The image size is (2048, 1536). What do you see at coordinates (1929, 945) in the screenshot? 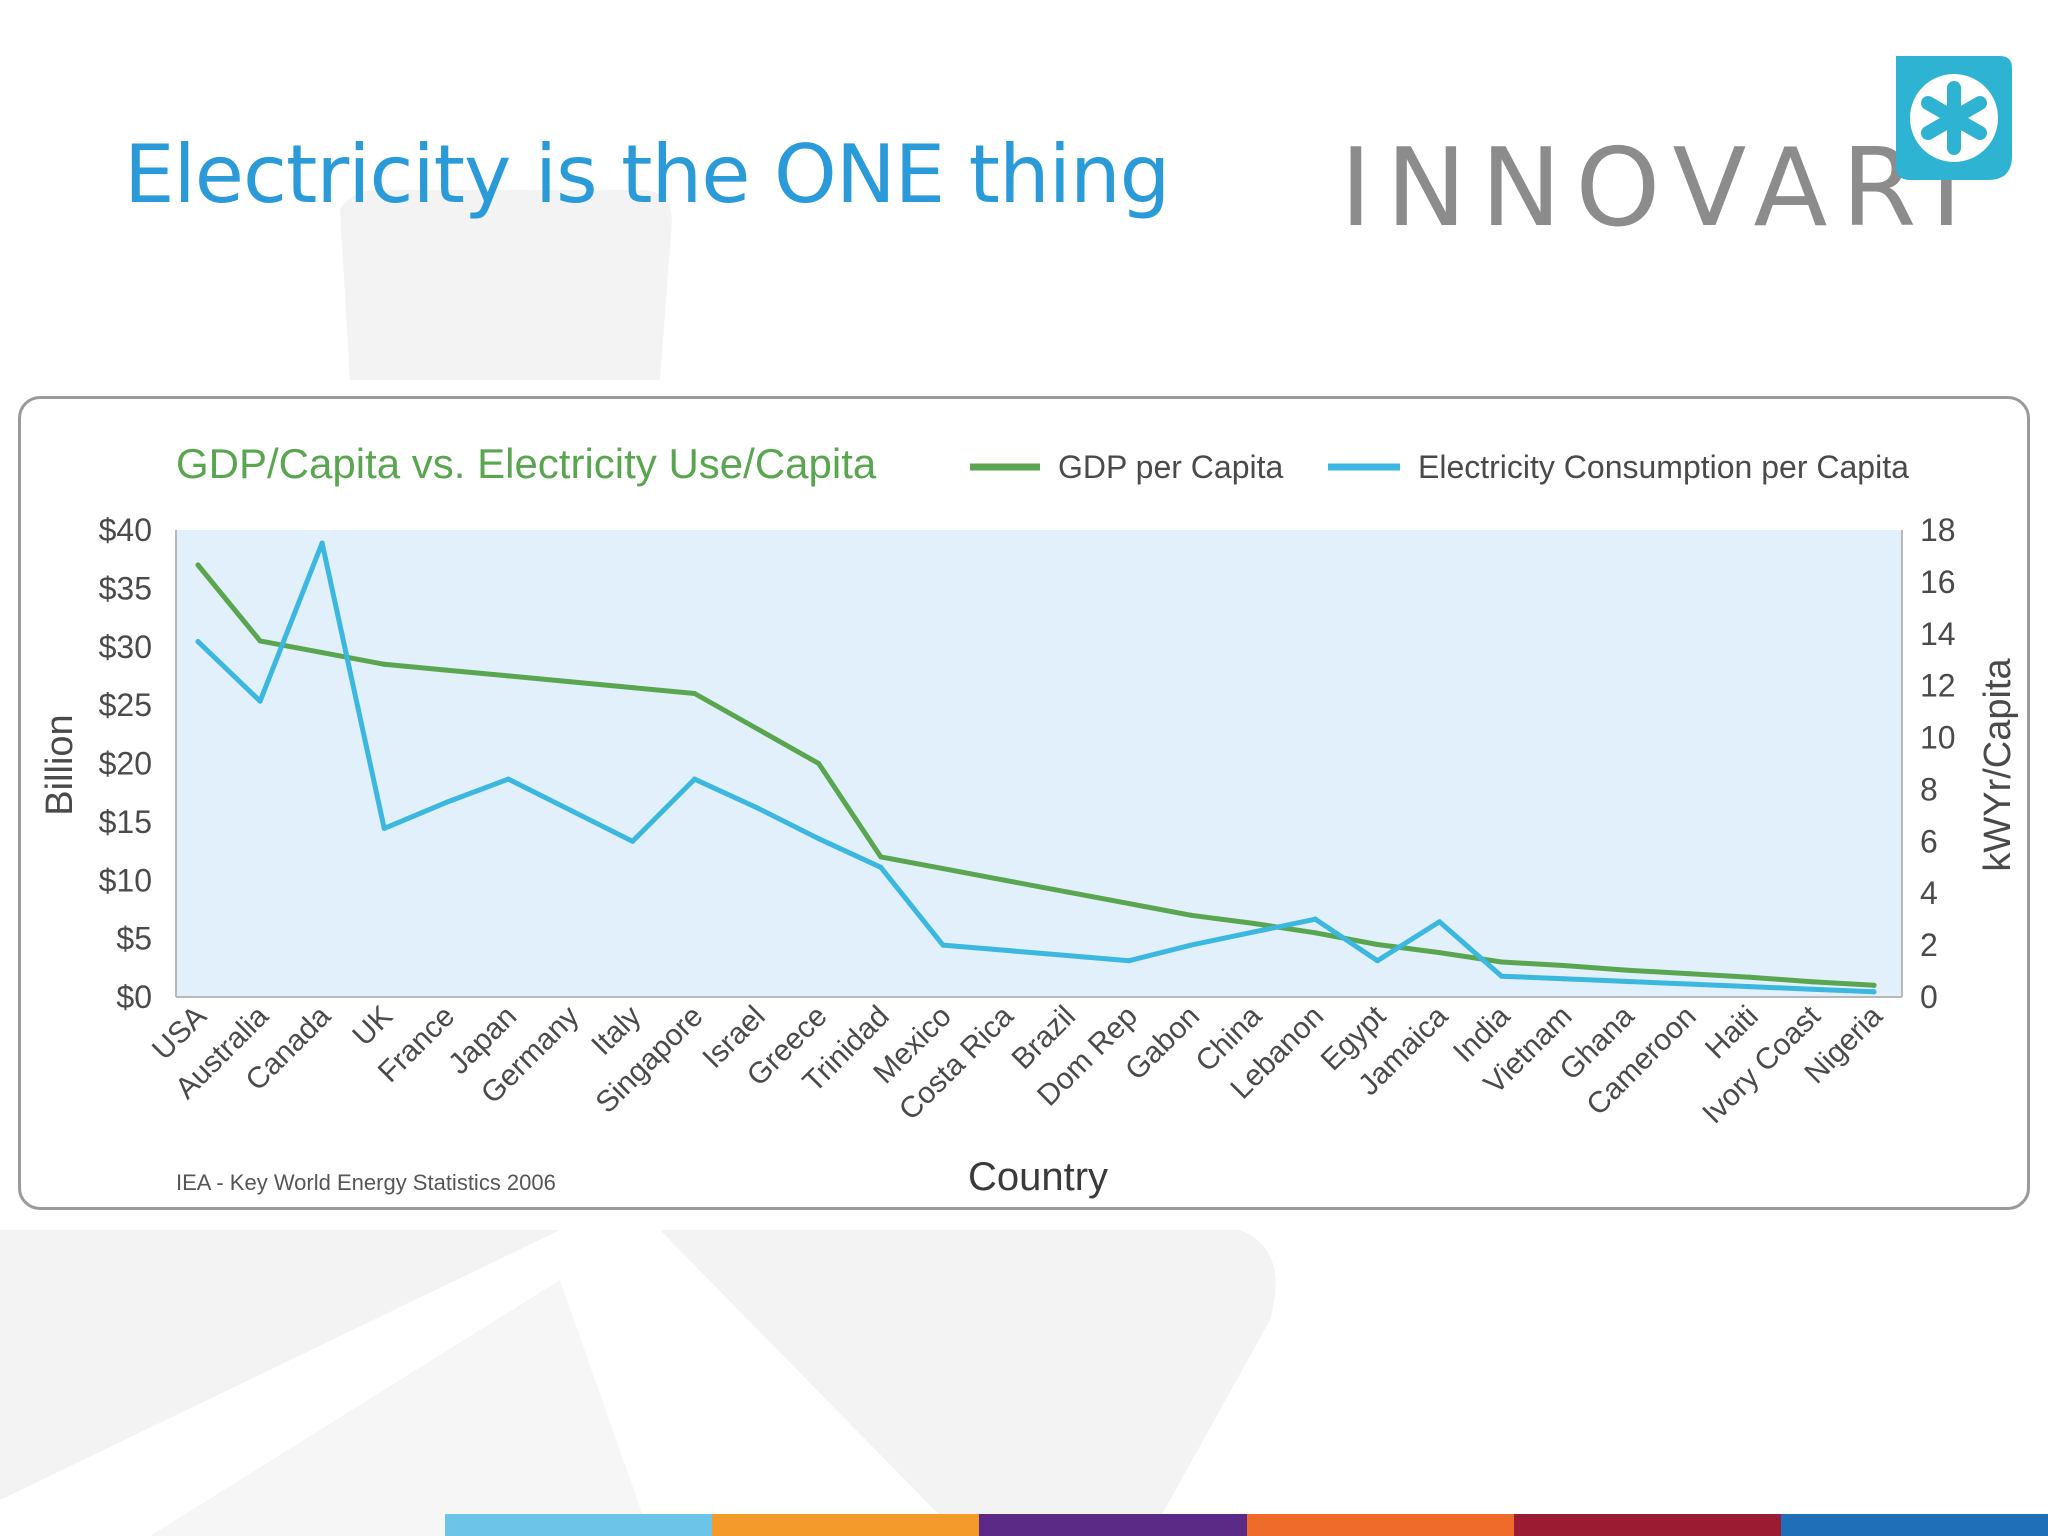
I see `right-tick-label: 2` at bounding box center [1929, 945].